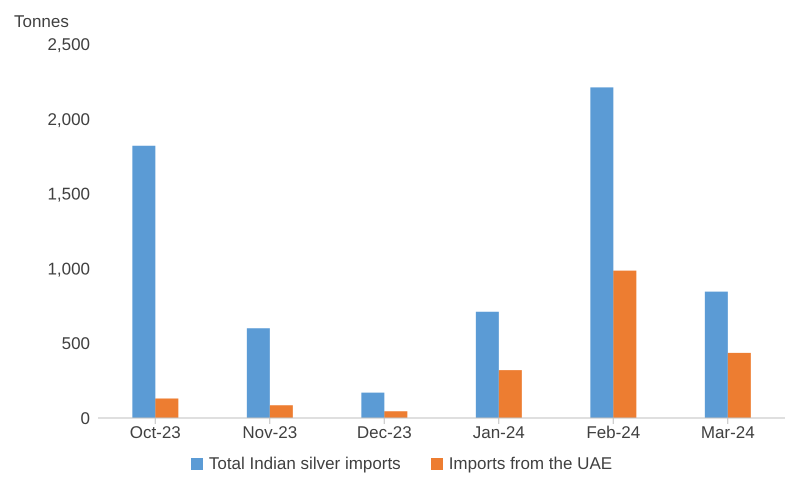  I want to click on x-tick-label: Jan-24, so click(498, 432).